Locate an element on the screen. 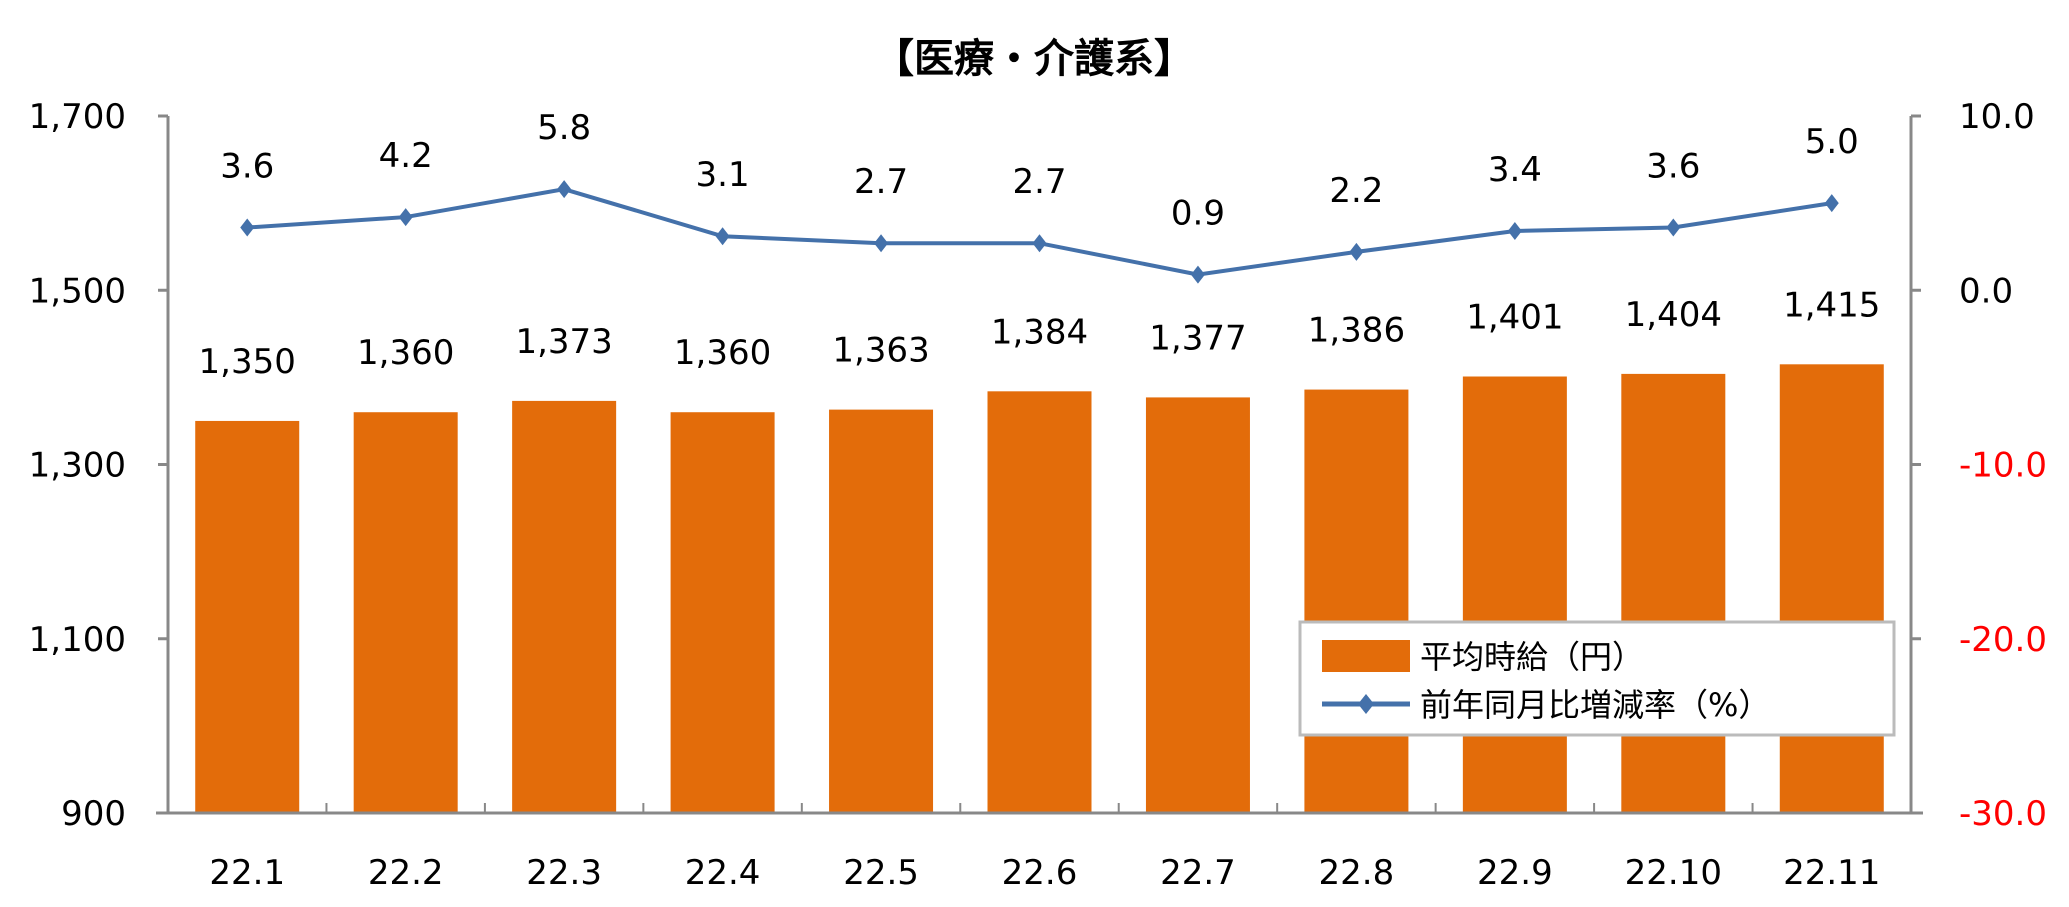 This screenshot has width=2069, height=907. x-tick-label: 22.6 is located at coordinates (1040, 873).